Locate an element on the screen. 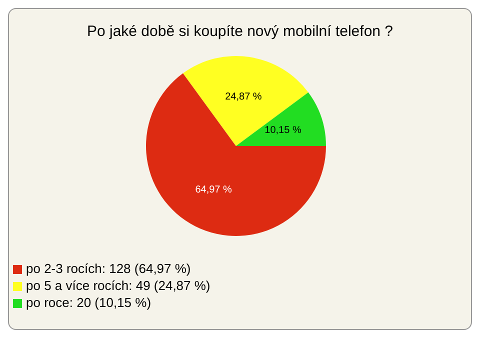 Image resolution: width=480 pixels, height=338 pixels. data-label: 24,87 % is located at coordinates (243, 97).